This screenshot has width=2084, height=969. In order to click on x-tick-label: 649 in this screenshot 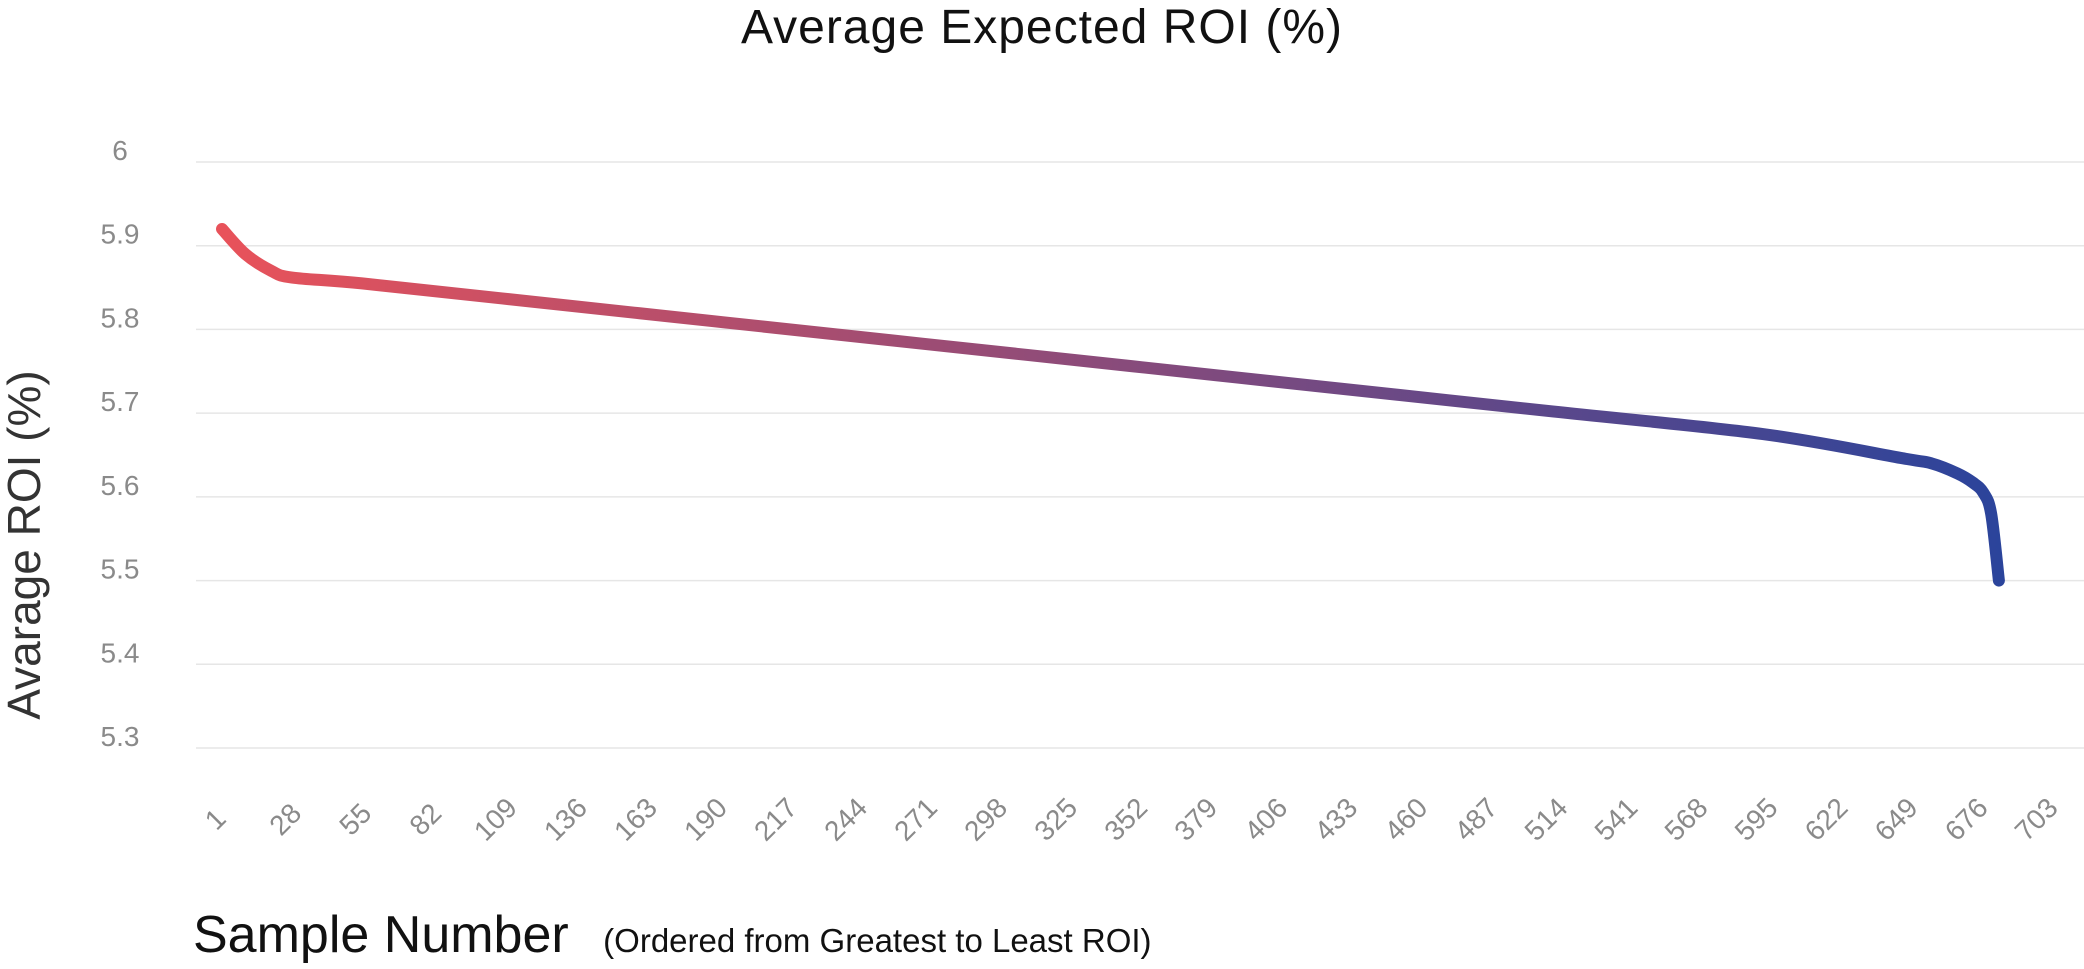, I will do `click(1896, 819)`.